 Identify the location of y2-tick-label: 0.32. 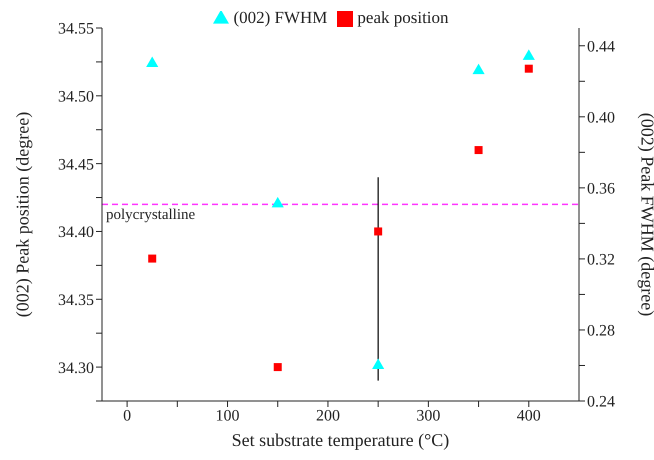
(601, 260).